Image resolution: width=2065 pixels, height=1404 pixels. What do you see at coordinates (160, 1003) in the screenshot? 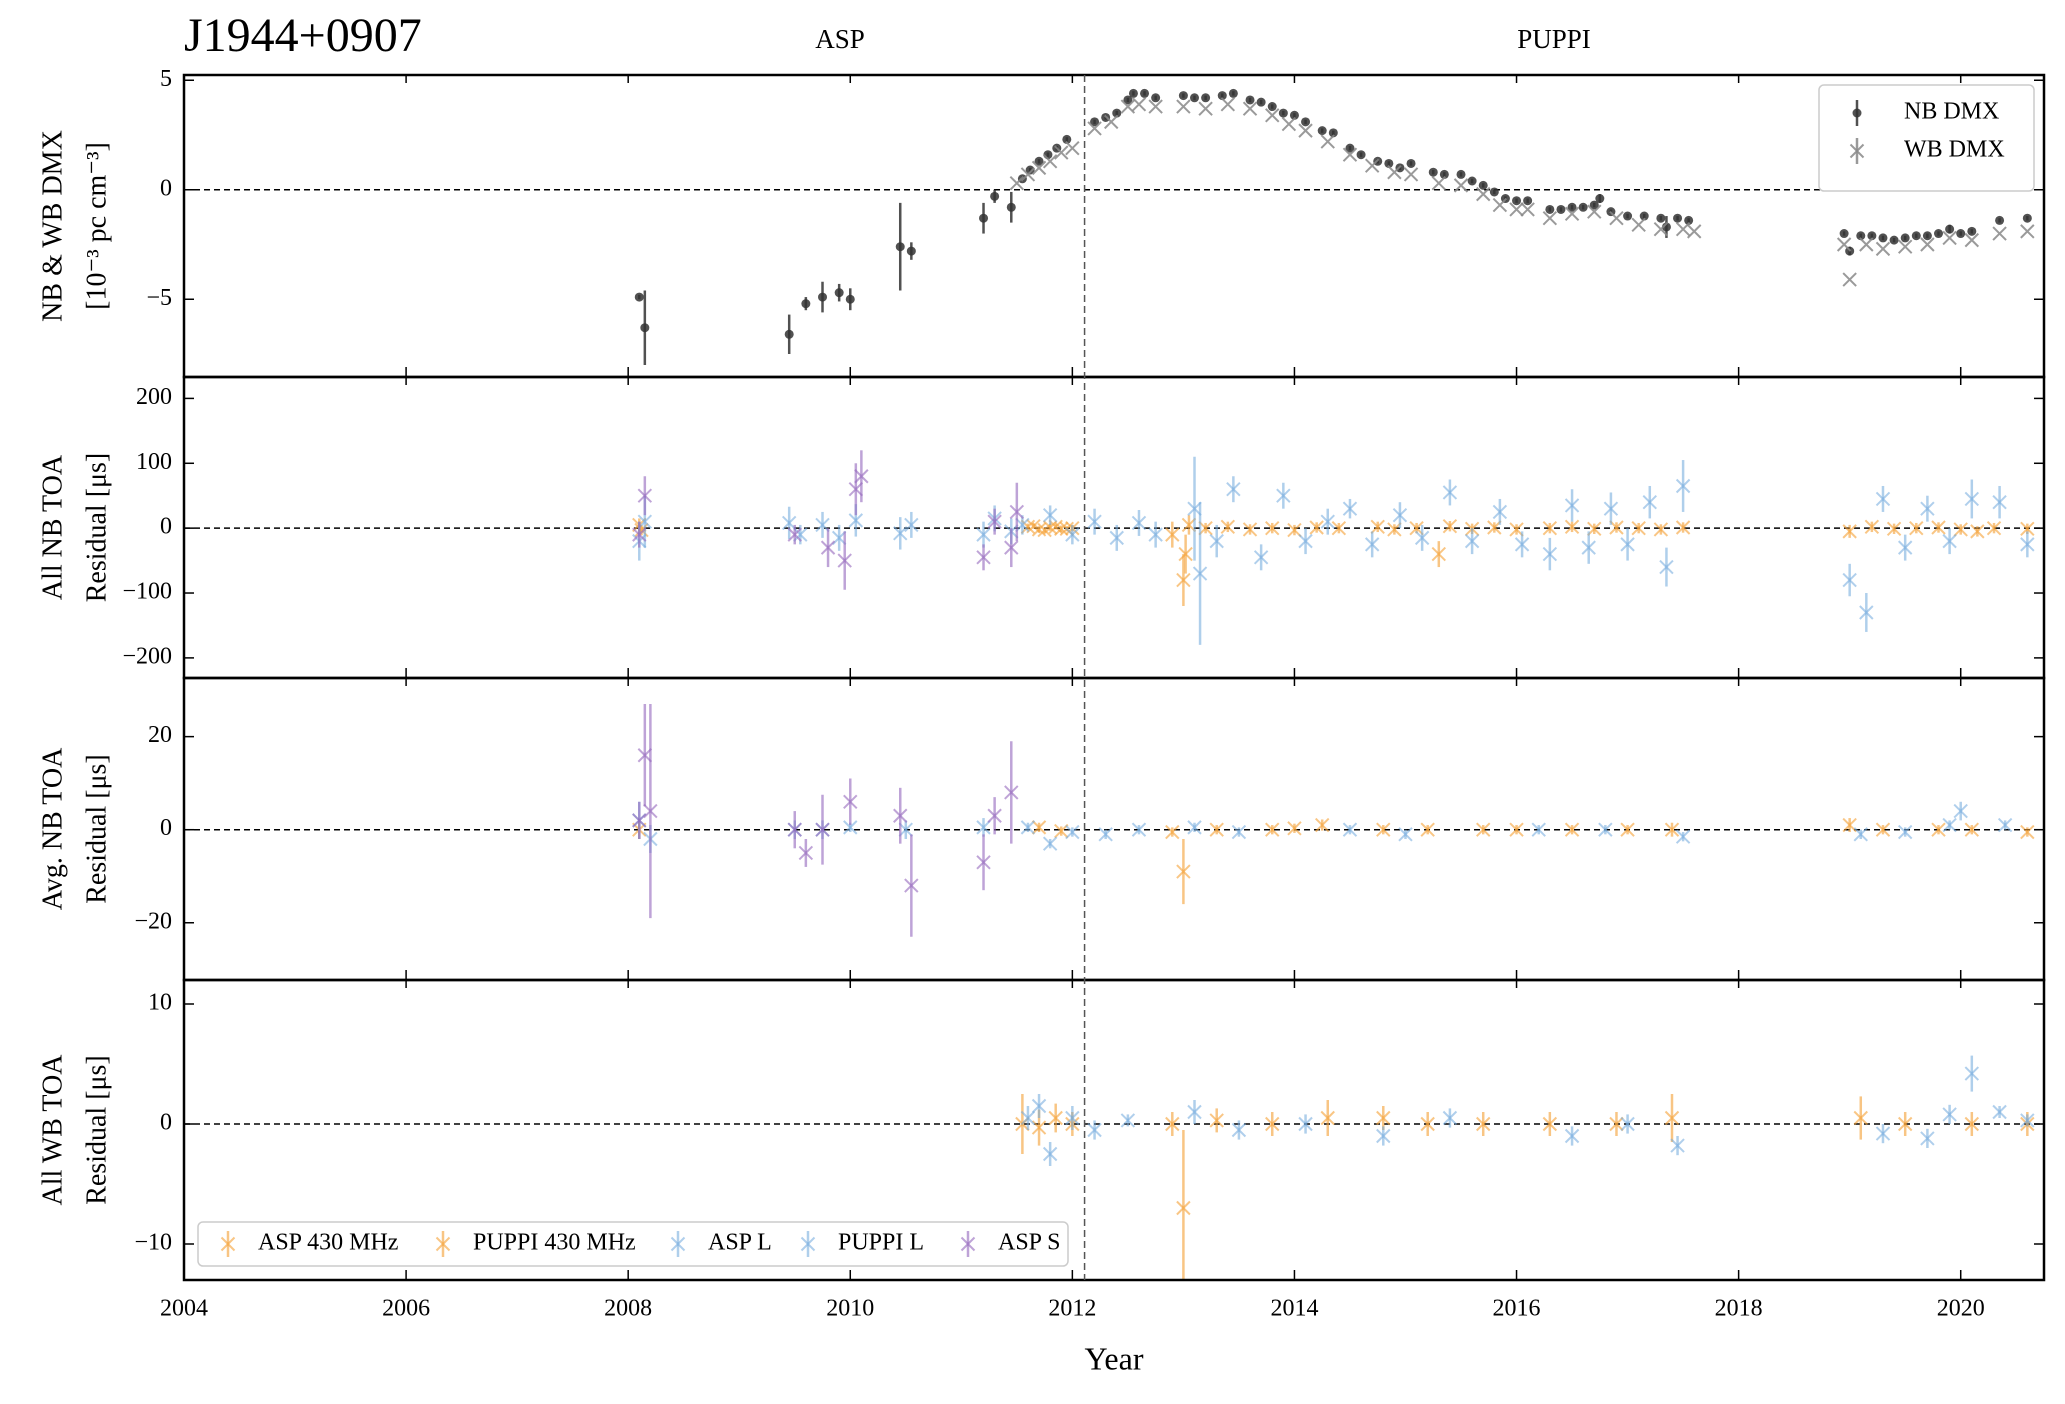
I see `y-tick-label: 10` at bounding box center [160, 1003].